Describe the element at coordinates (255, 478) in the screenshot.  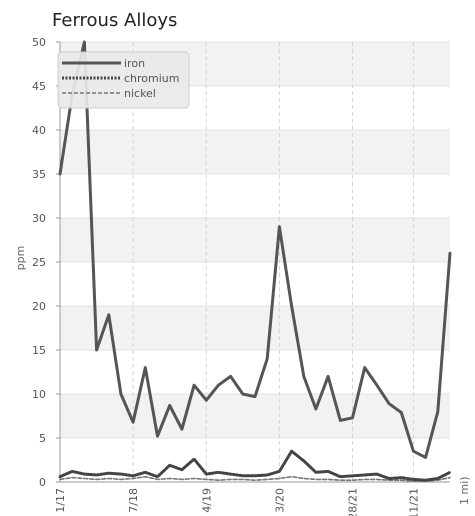
I see `series-line-nickel` at that location.